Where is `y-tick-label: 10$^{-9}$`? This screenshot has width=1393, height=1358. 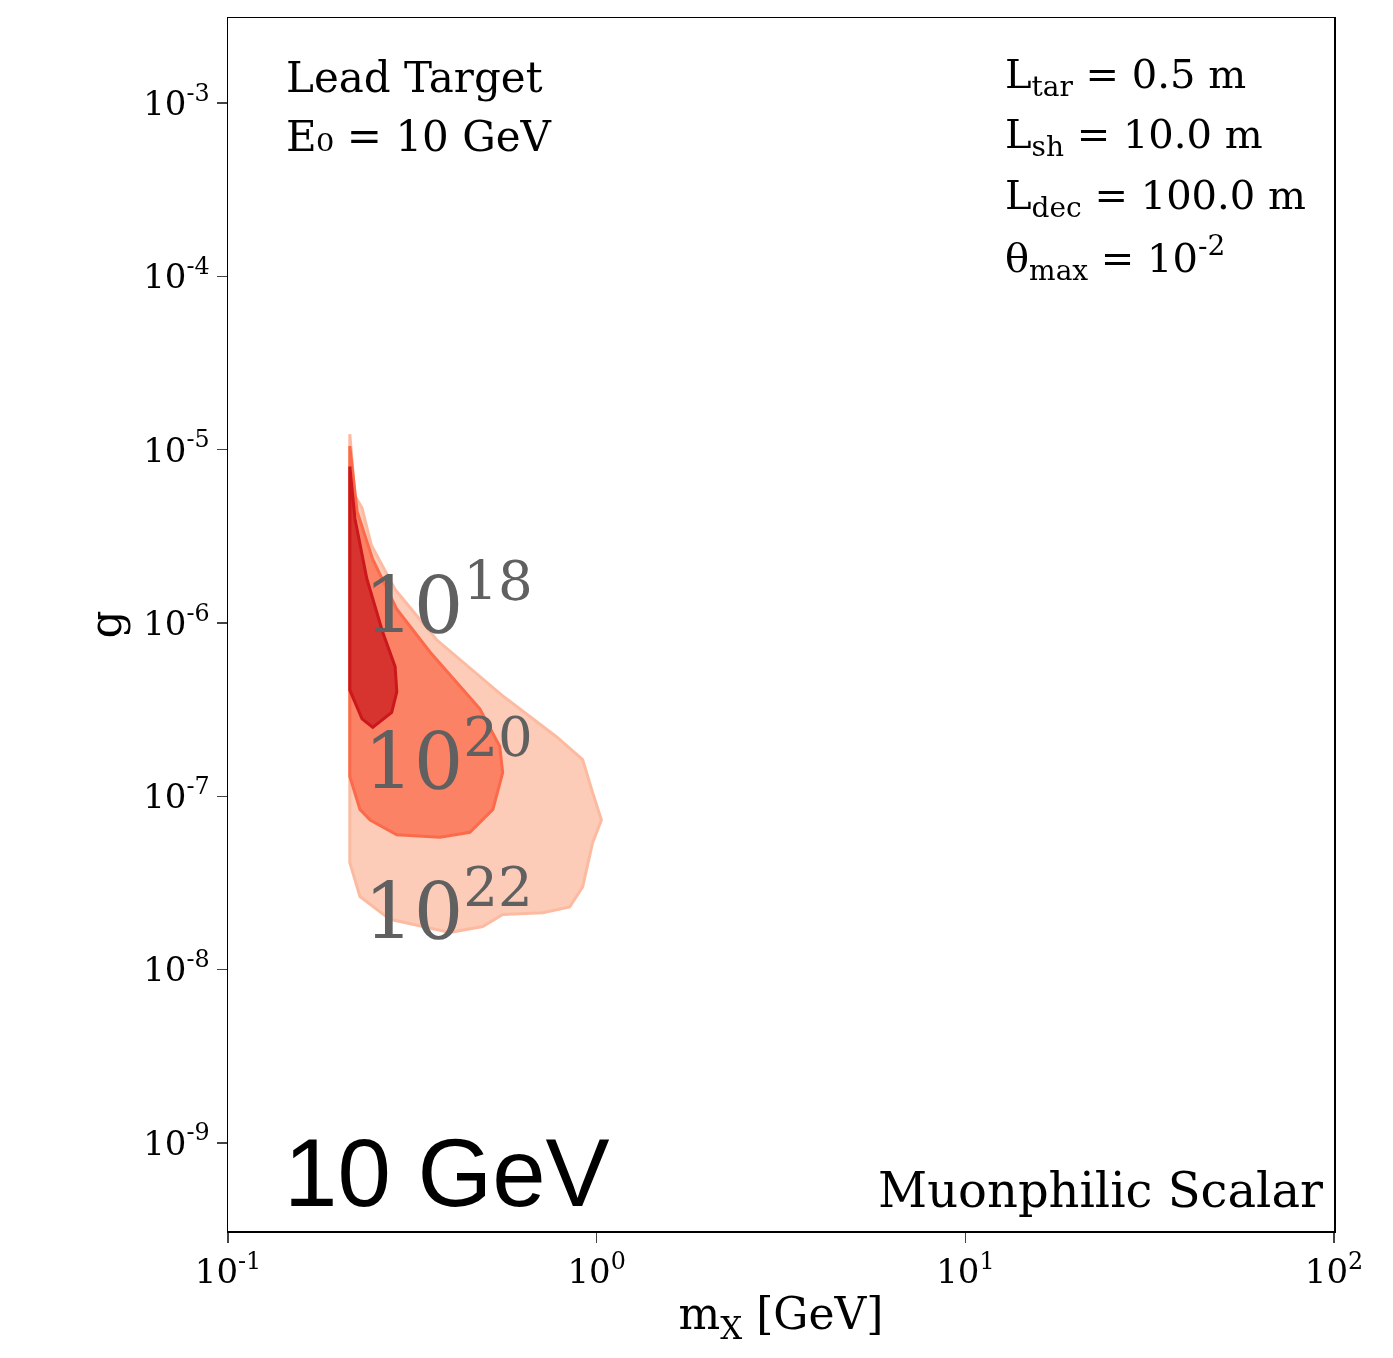
y-tick-label: 10$^{-9}$ is located at coordinates (176, 1140).